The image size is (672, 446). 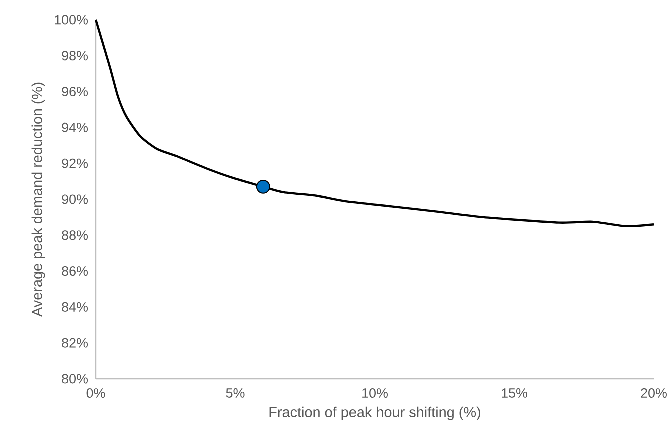 I want to click on x-tick-label: 15%, so click(x=515, y=393).